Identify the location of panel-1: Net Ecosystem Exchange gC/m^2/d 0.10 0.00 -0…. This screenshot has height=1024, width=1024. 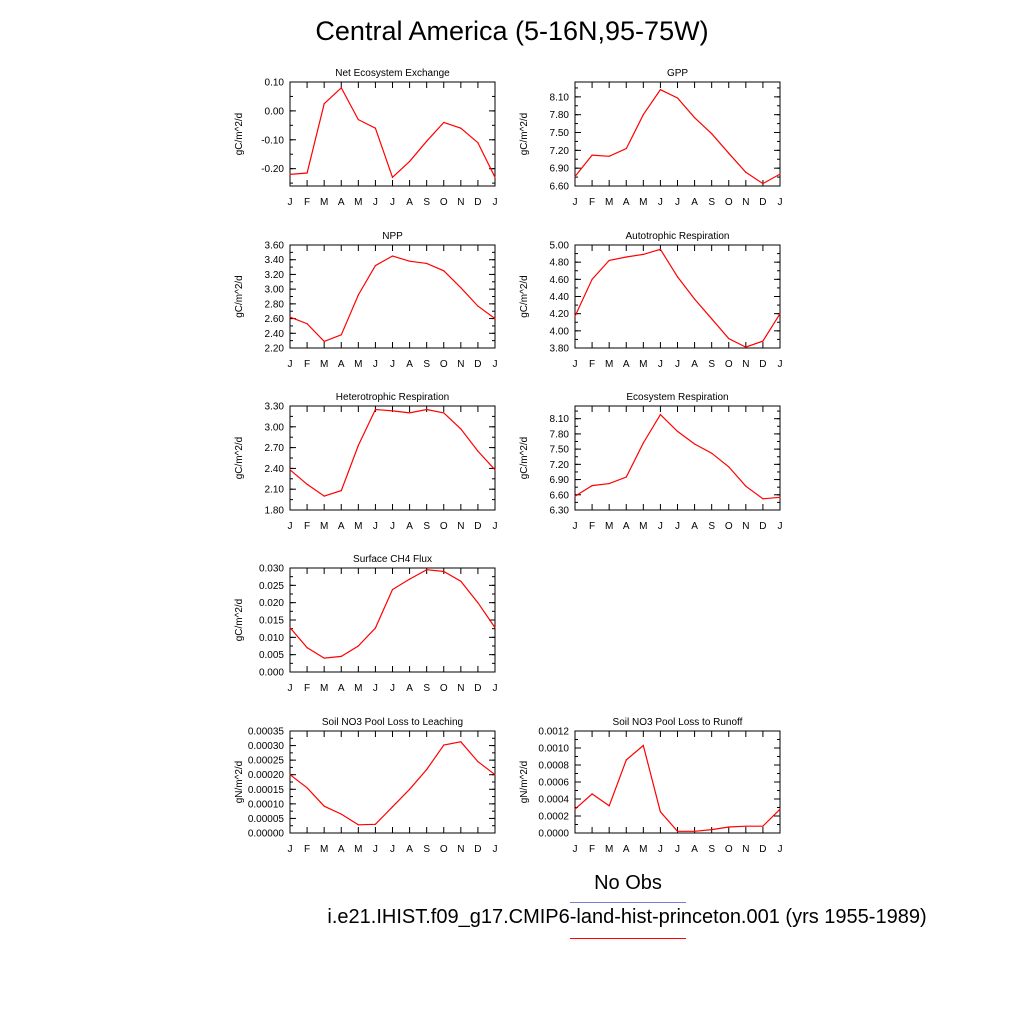
(366, 138).